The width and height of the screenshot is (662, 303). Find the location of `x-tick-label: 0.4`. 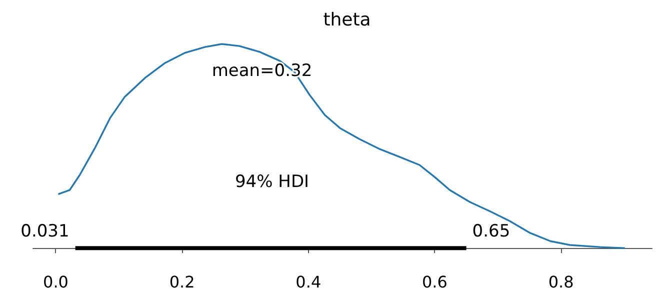

x-tick-label: 0.4 is located at coordinates (309, 282).